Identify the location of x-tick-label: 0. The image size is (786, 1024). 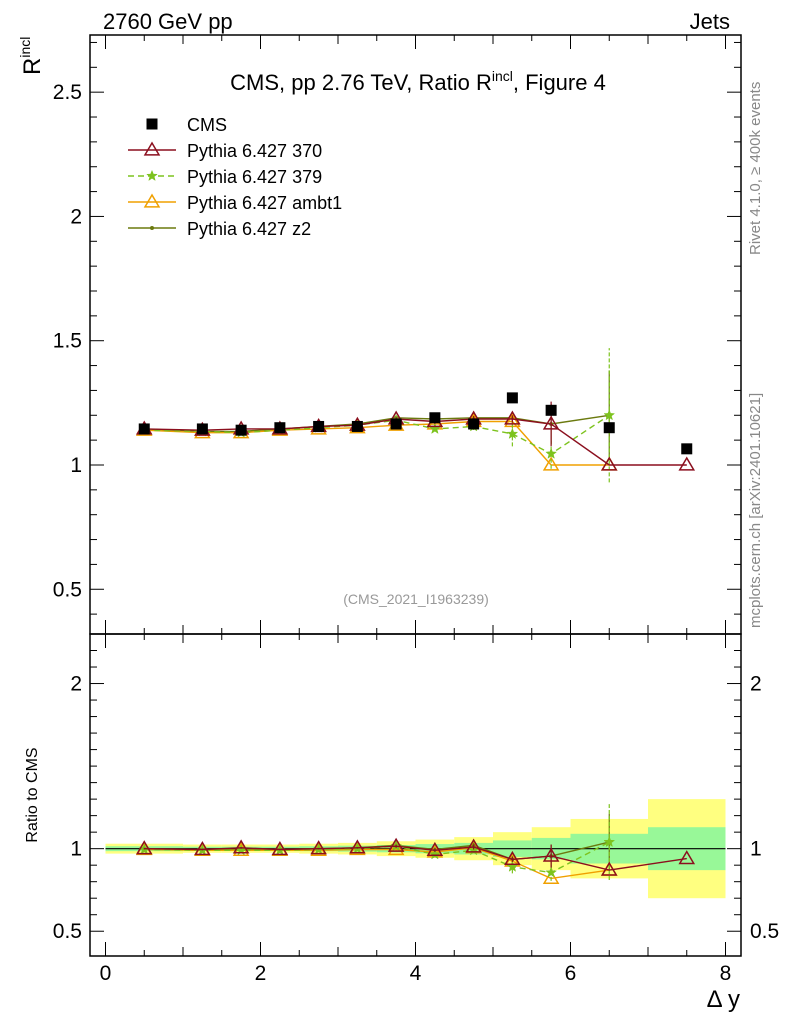
(106, 973).